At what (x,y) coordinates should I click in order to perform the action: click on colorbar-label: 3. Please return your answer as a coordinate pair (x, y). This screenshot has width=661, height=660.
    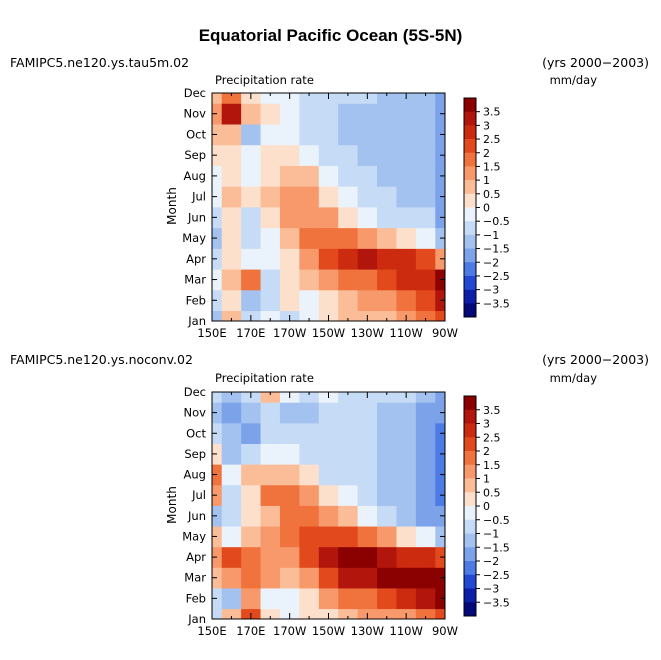
    Looking at the image, I should click on (486, 424).